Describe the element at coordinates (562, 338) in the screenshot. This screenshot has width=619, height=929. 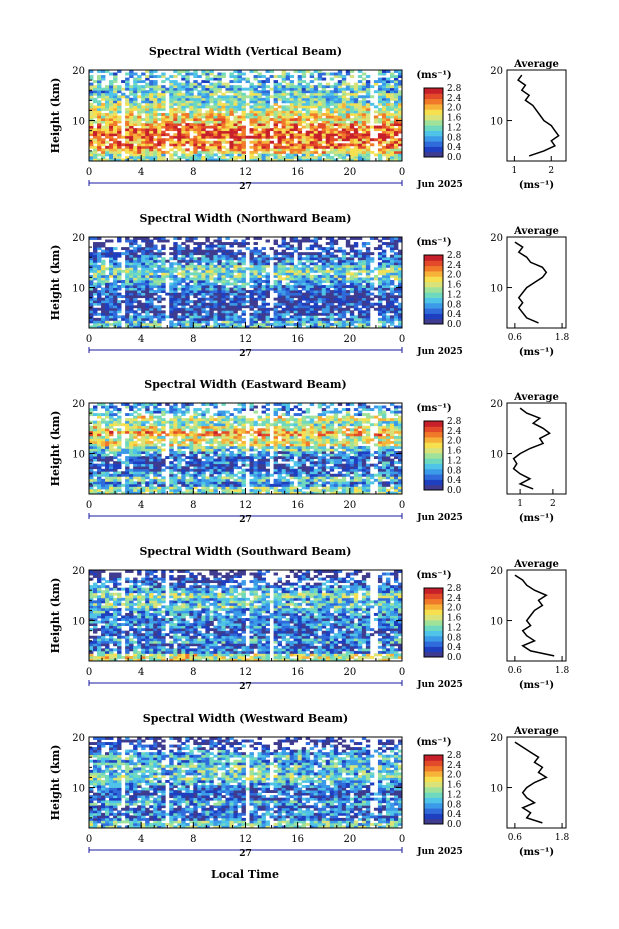
I see `avg-x-tick-label: 1.8` at that location.